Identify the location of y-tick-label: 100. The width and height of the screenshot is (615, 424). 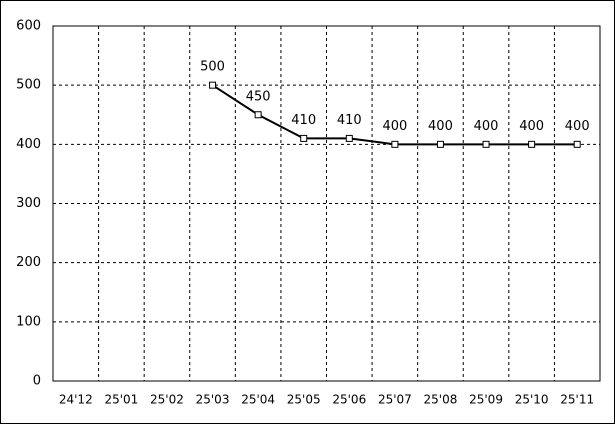
(28, 321).